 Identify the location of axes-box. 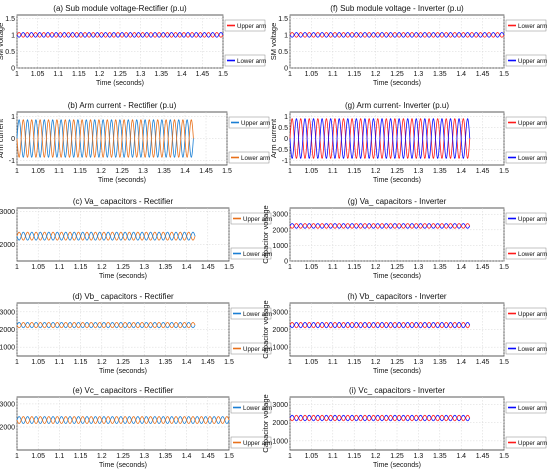
(397, 41).